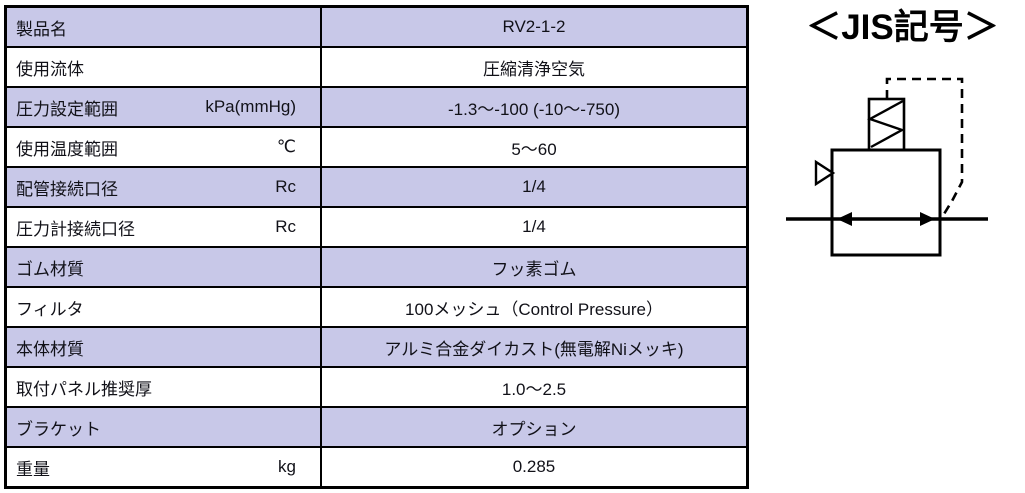 Image resolution: width=1025 pixels, height=493 pixels. Describe the element at coordinates (50, 269) in the screenshot. I see `row-label: ゴム材質` at that location.